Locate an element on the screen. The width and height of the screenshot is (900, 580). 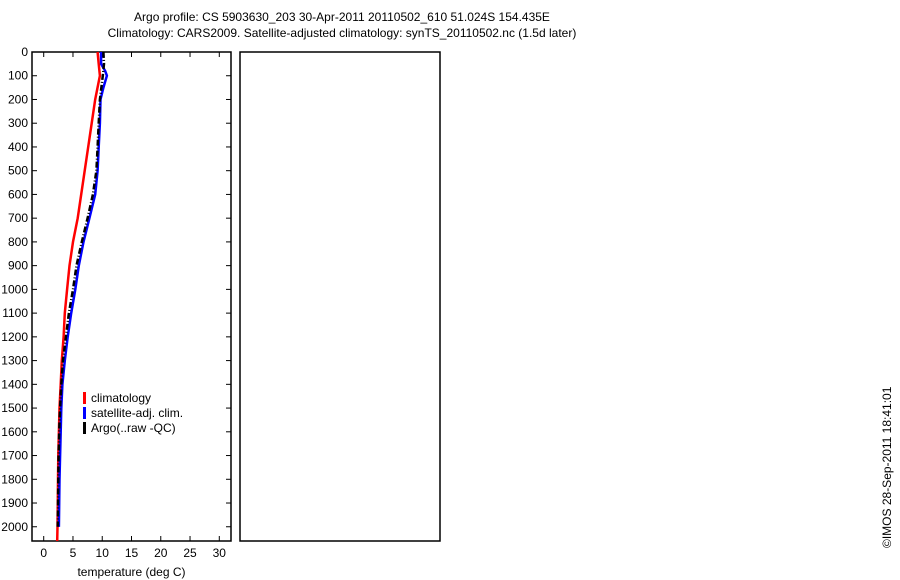
x-tick-label: 15 is located at coordinates (132, 553).